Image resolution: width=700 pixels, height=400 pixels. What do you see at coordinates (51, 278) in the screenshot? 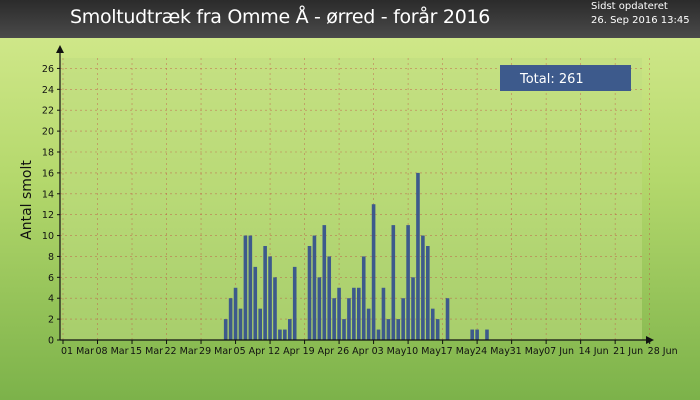
I see `y-tick-label-6: 6` at bounding box center [51, 278].